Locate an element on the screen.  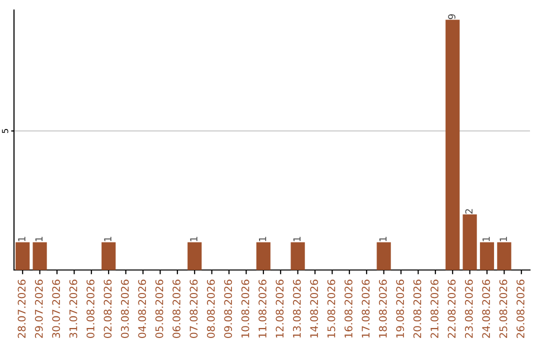
data-label: 2 is located at coordinates (468, 211).